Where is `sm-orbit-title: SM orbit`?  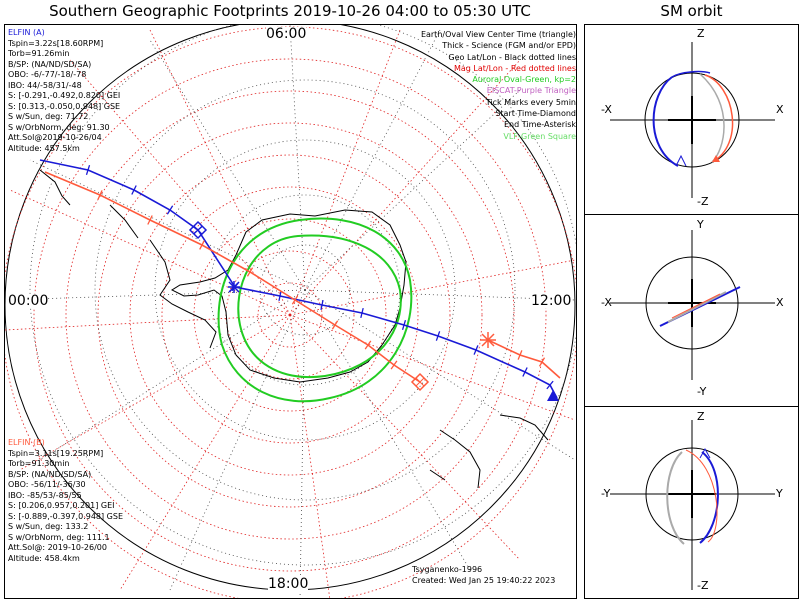 sm-orbit-title: SM orbit is located at coordinates (691, 11).